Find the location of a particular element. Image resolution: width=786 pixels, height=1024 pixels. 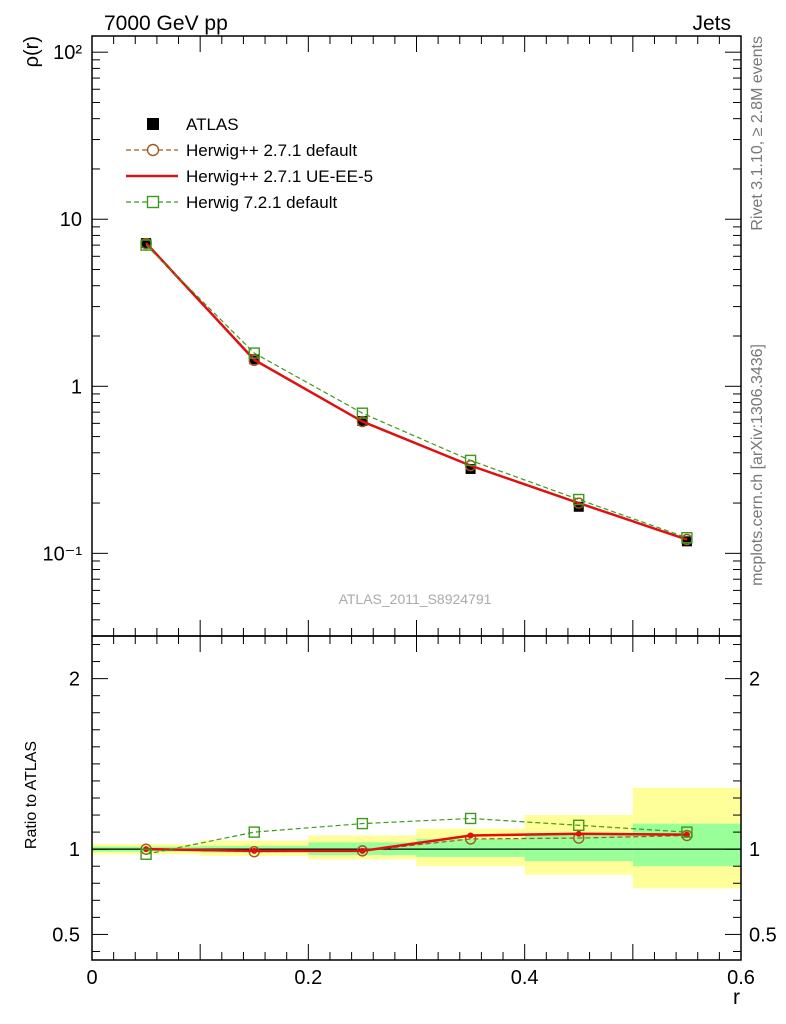

legend-label: Herwig 7.2.1 default is located at coordinates (261, 202).